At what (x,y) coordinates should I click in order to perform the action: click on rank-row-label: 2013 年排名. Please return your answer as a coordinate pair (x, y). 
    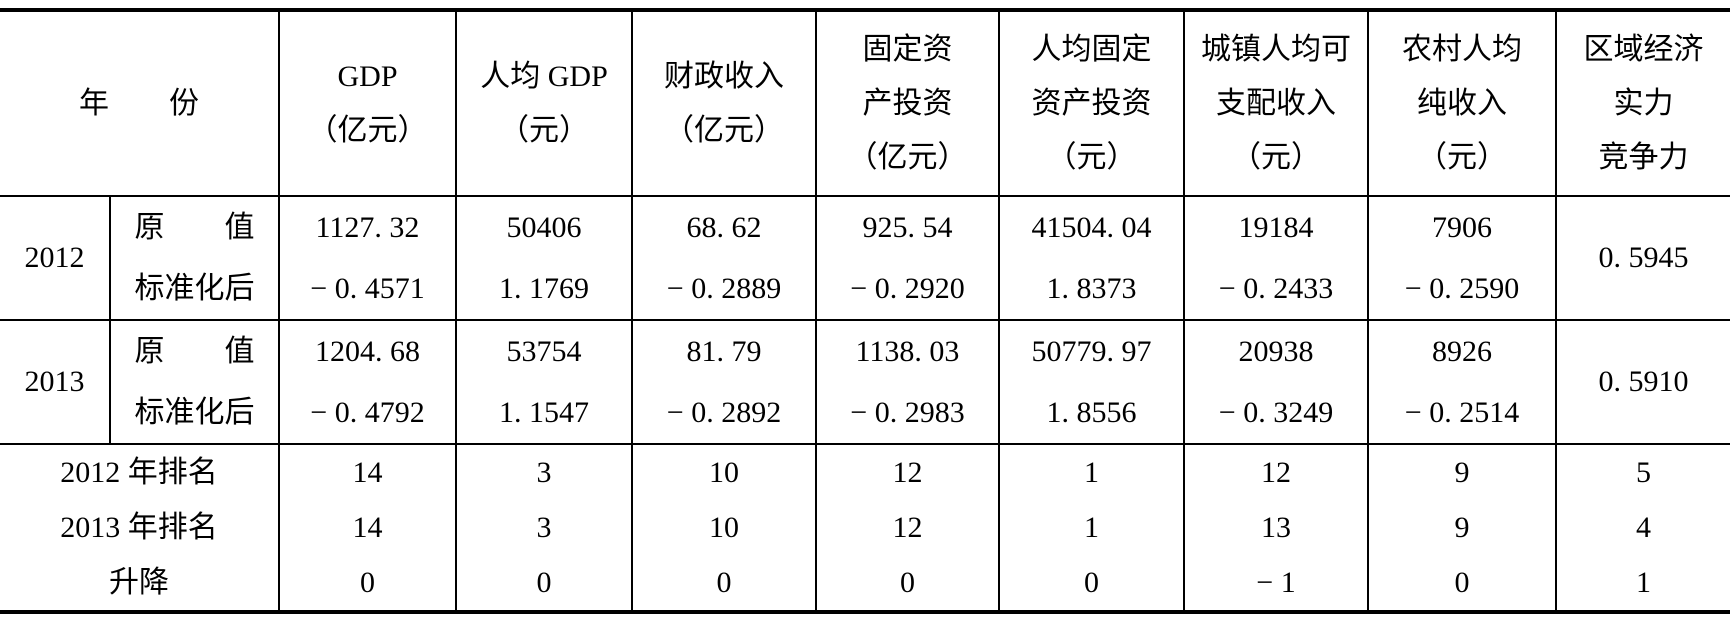
    Looking at the image, I should click on (139, 527).